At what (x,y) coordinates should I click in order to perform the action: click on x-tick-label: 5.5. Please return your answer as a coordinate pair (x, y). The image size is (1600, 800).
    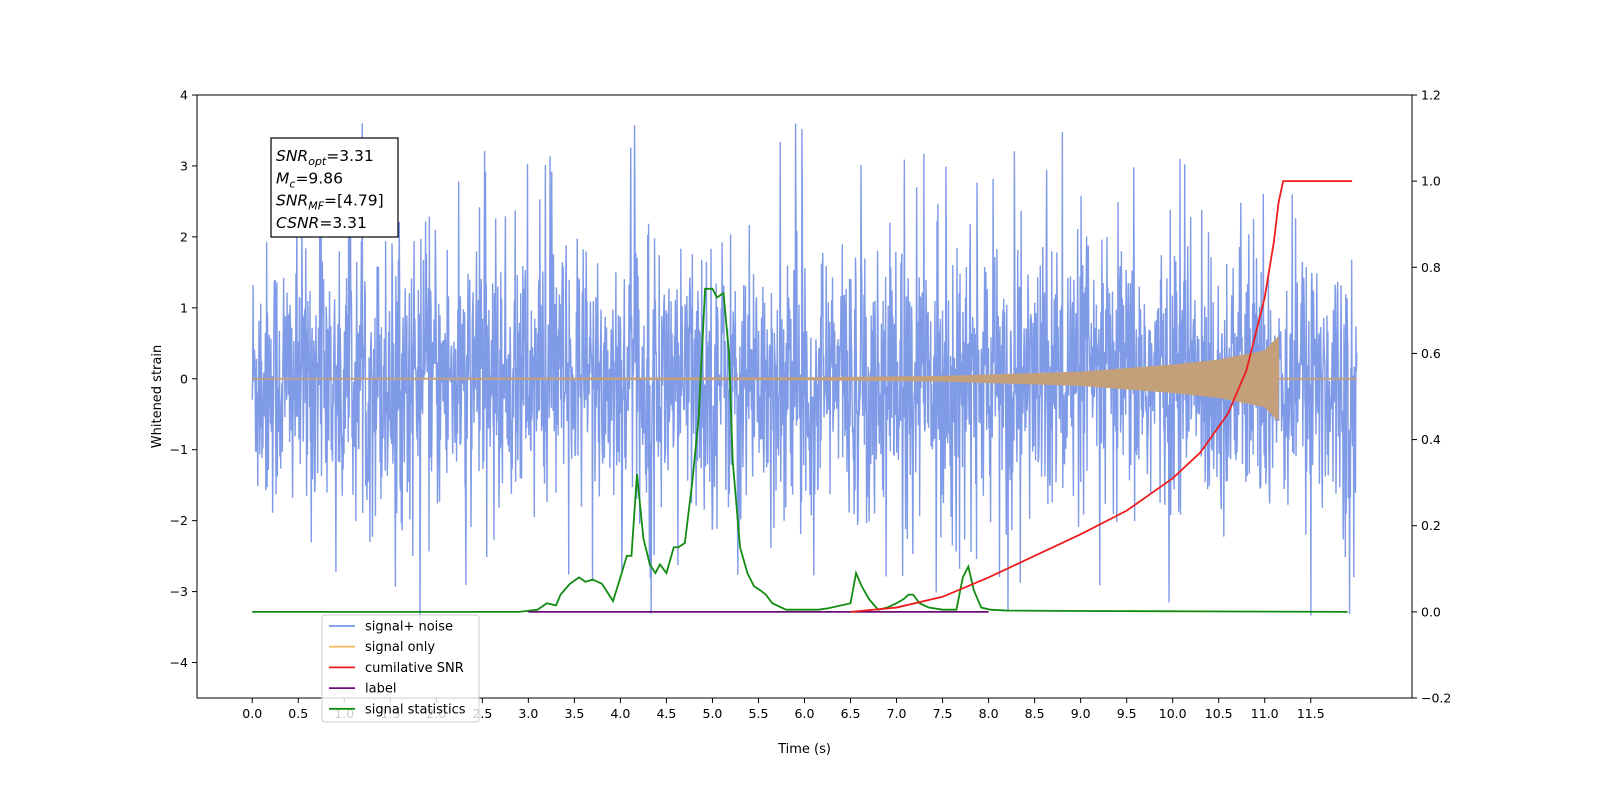
    Looking at the image, I should click on (759, 713).